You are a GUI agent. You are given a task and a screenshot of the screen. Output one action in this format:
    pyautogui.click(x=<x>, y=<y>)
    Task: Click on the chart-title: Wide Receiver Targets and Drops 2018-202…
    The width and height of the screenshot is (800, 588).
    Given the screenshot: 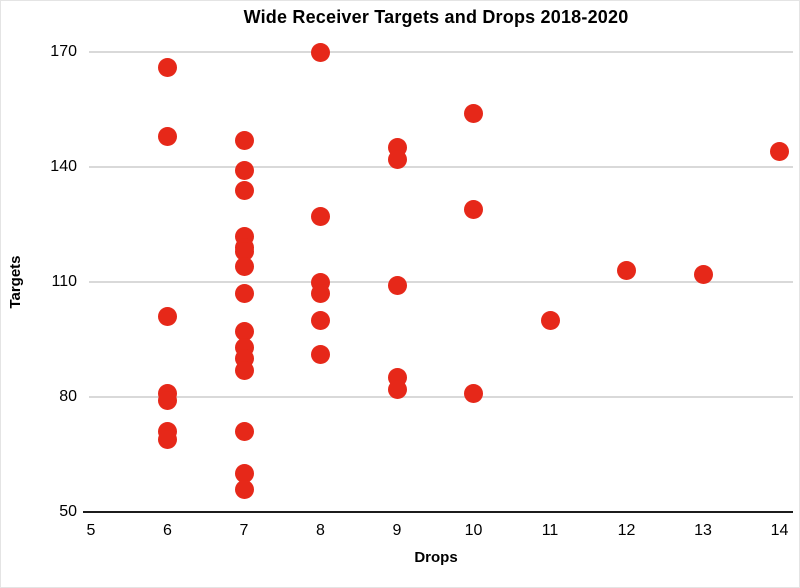 What is the action you would take?
    pyautogui.click(x=436, y=17)
    